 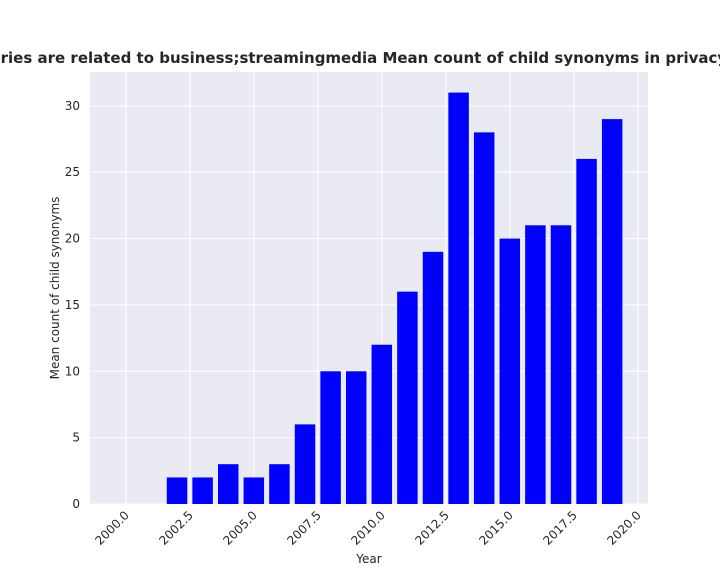 I want to click on bar-2005, so click(x=254, y=490).